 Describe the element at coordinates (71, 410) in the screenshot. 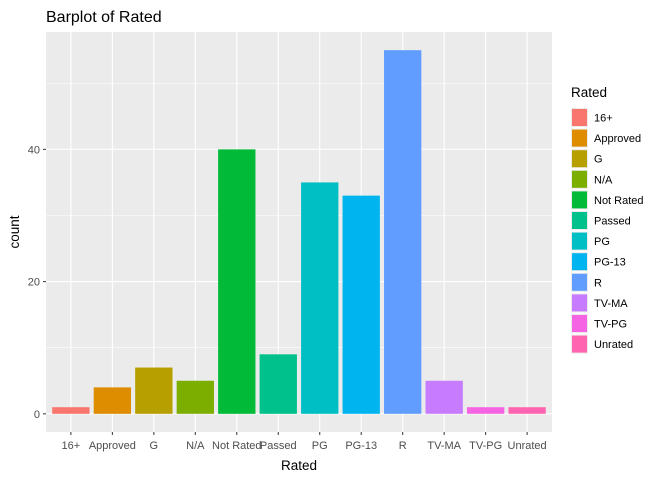

I see `bar-16-` at that location.